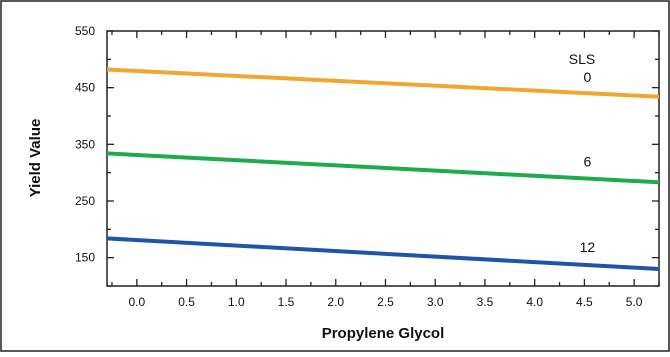 Image resolution: width=670 pixels, height=357 pixels. I want to click on x-tick-label: 3.5, so click(485, 302).